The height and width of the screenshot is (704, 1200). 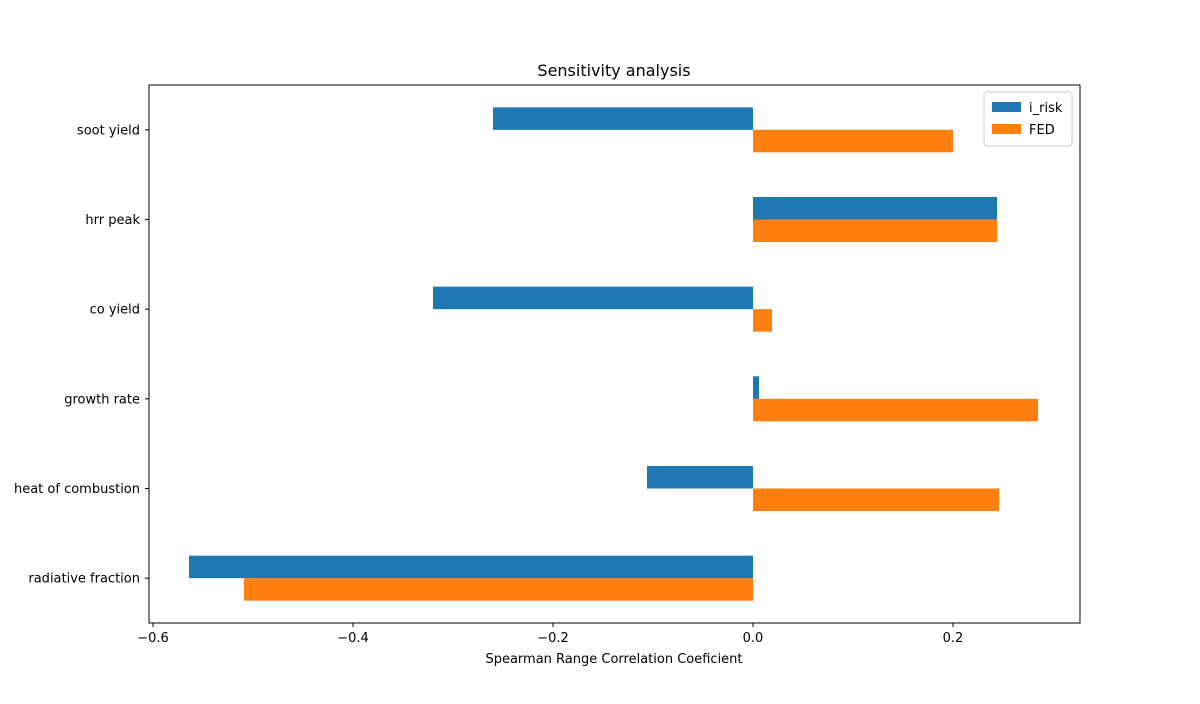 What do you see at coordinates (613, 659) in the screenshot?
I see `x-axis-label: Spearman Range Correlation Coeficient` at bounding box center [613, 659].